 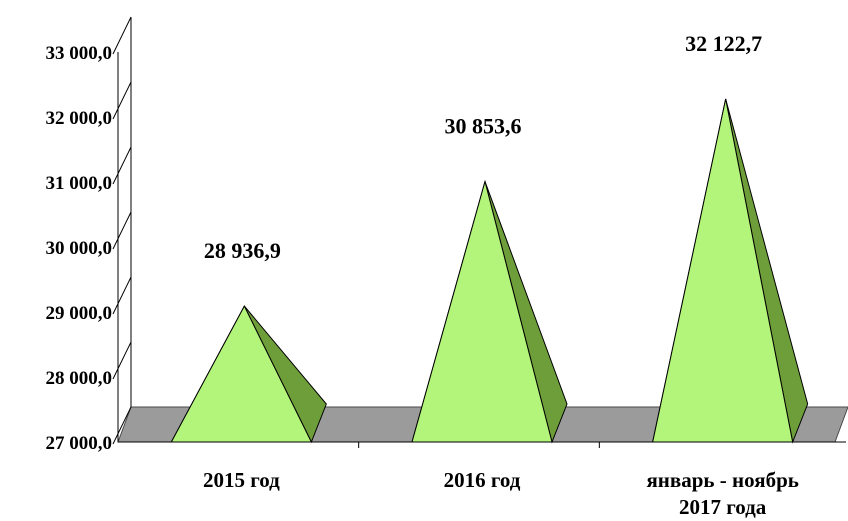 I want to click on x-category-label: 2017 года, so click(x=723, y=507).